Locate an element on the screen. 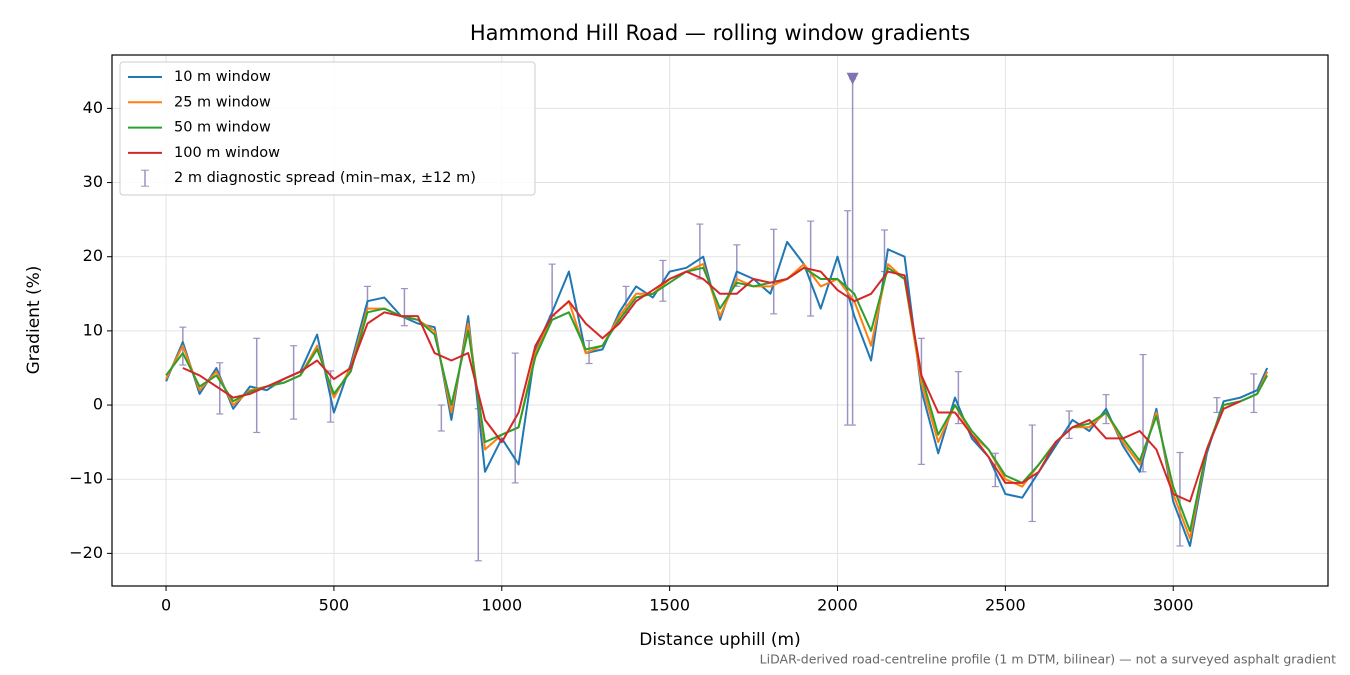 The width and height of the screenshot is (1350, 675). y-tick-label: 10 is located at coordinates (93, 329).